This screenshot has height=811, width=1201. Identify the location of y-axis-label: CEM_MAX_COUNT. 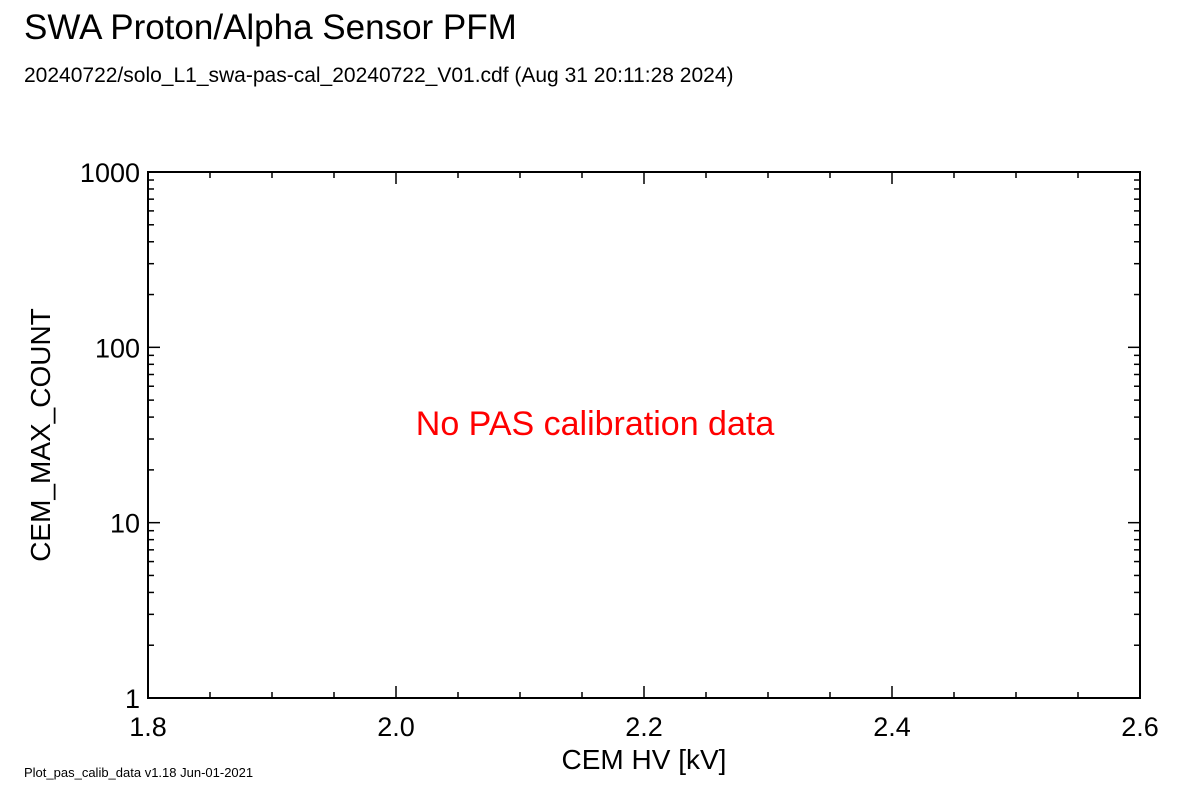
(40, 435).